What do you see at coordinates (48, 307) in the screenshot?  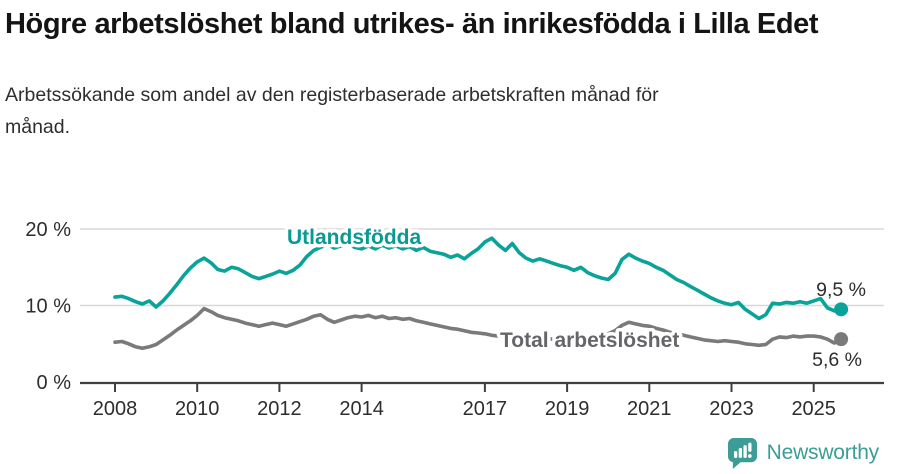 I see `y-axis-label: 10 %` at bounding box center [48, 307].